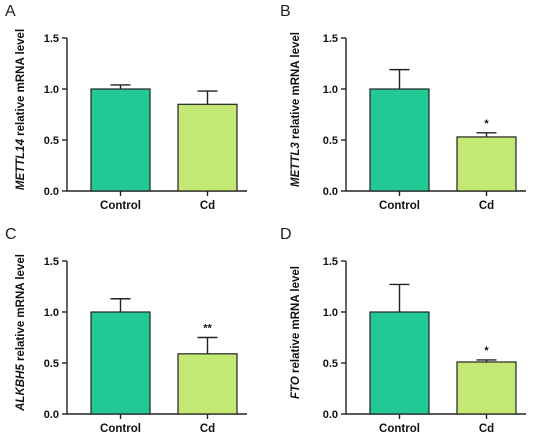 The height and width of the screenshot is (437, 550). Describe the element at coordinates (21, 388) in the screenshot. I see `gene-name: ALKBH5` at that location.